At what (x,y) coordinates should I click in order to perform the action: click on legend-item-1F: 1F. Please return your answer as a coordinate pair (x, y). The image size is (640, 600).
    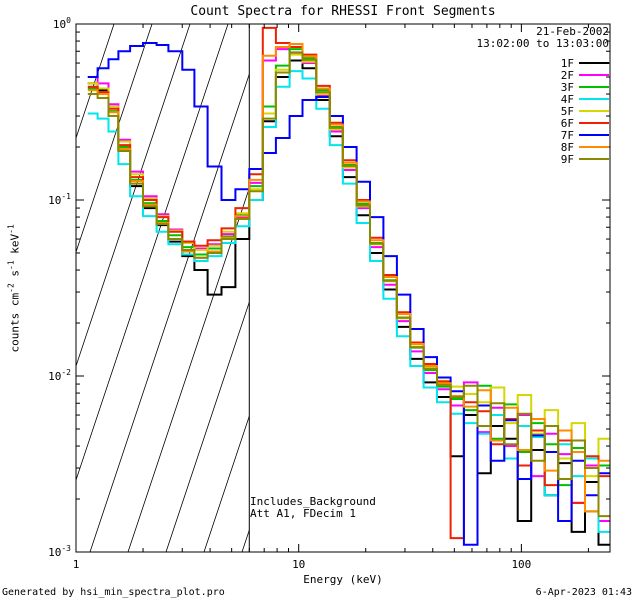
    Looking at the image, I should click on (584, 63).